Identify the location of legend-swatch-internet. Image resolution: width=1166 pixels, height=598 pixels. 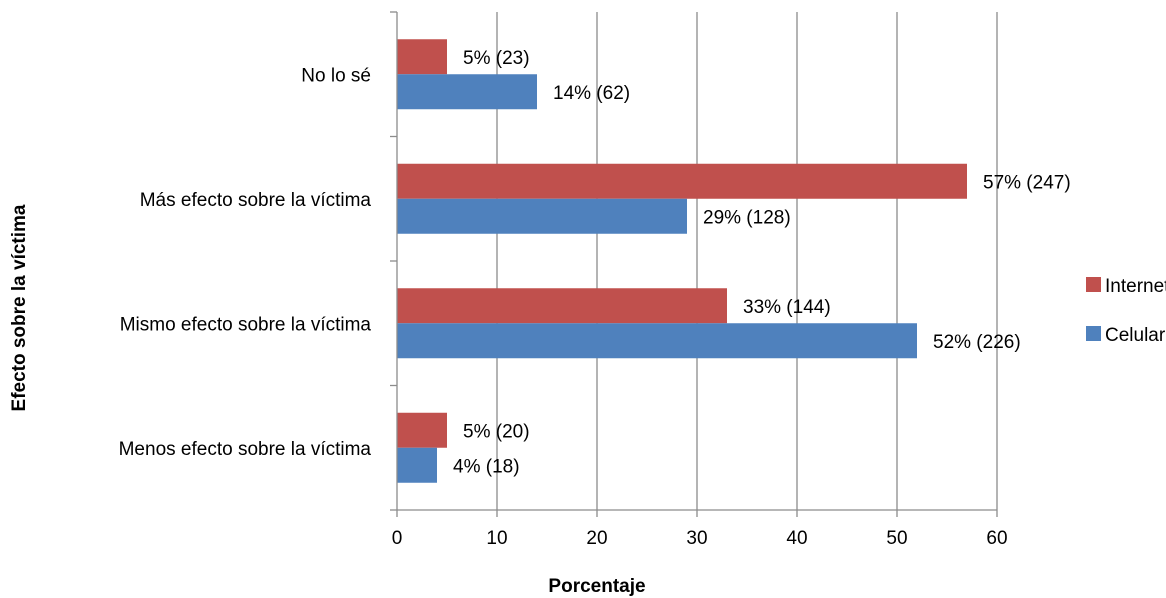
(1093, 284).